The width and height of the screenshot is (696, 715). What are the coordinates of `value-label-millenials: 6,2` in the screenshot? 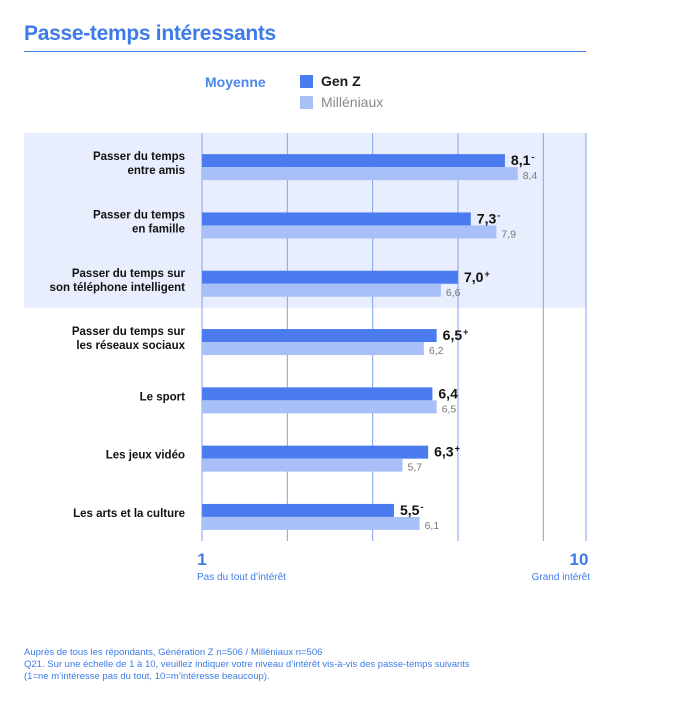 It's located at (436, 351).